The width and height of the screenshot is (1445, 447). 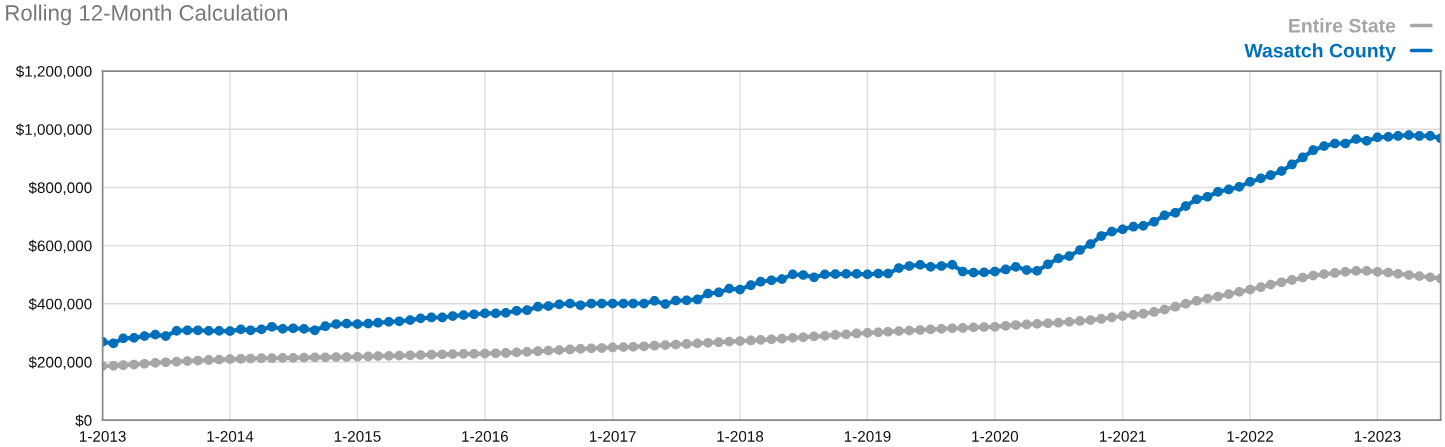 What do you see at coordinates (1377, 436) in the screenshot?
I see `x-tick-label: 1-2023` at bounding box center [1377, 436].